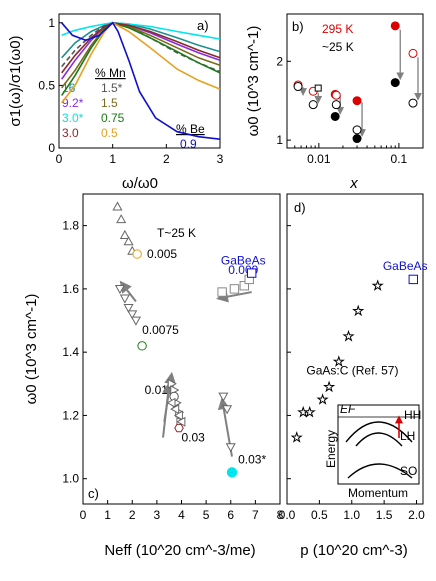 This screenshot has width=436, height=581. What do you see at coordinates (176, 233) in the screenshot?
I see `temperature-label: T~25 K` at bounding box center [176, 233].